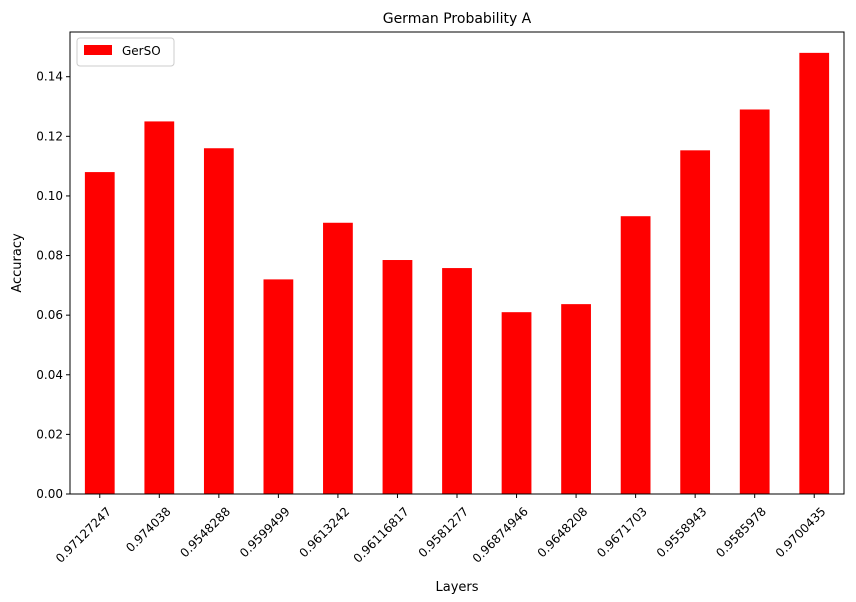 Image resolution: width=856 pixels, height=602 pixels. Describe the element at coordinates (99, 333) in the screenshot. I see `bar-0.97127247` at that location.